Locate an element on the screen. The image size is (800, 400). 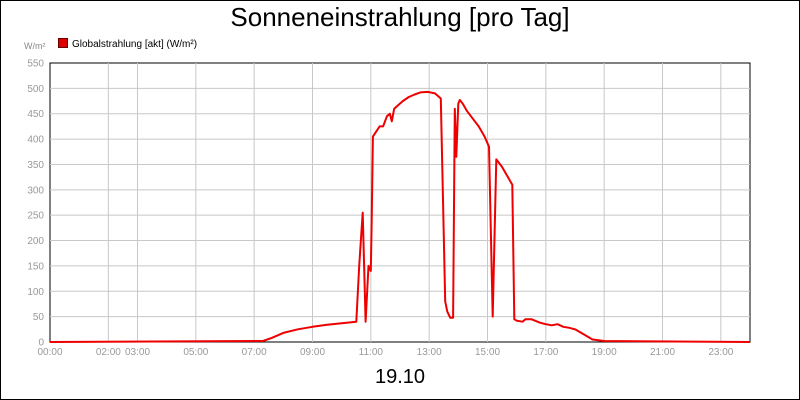
y-tick-label: 150 is located at coordinates (35, 266).